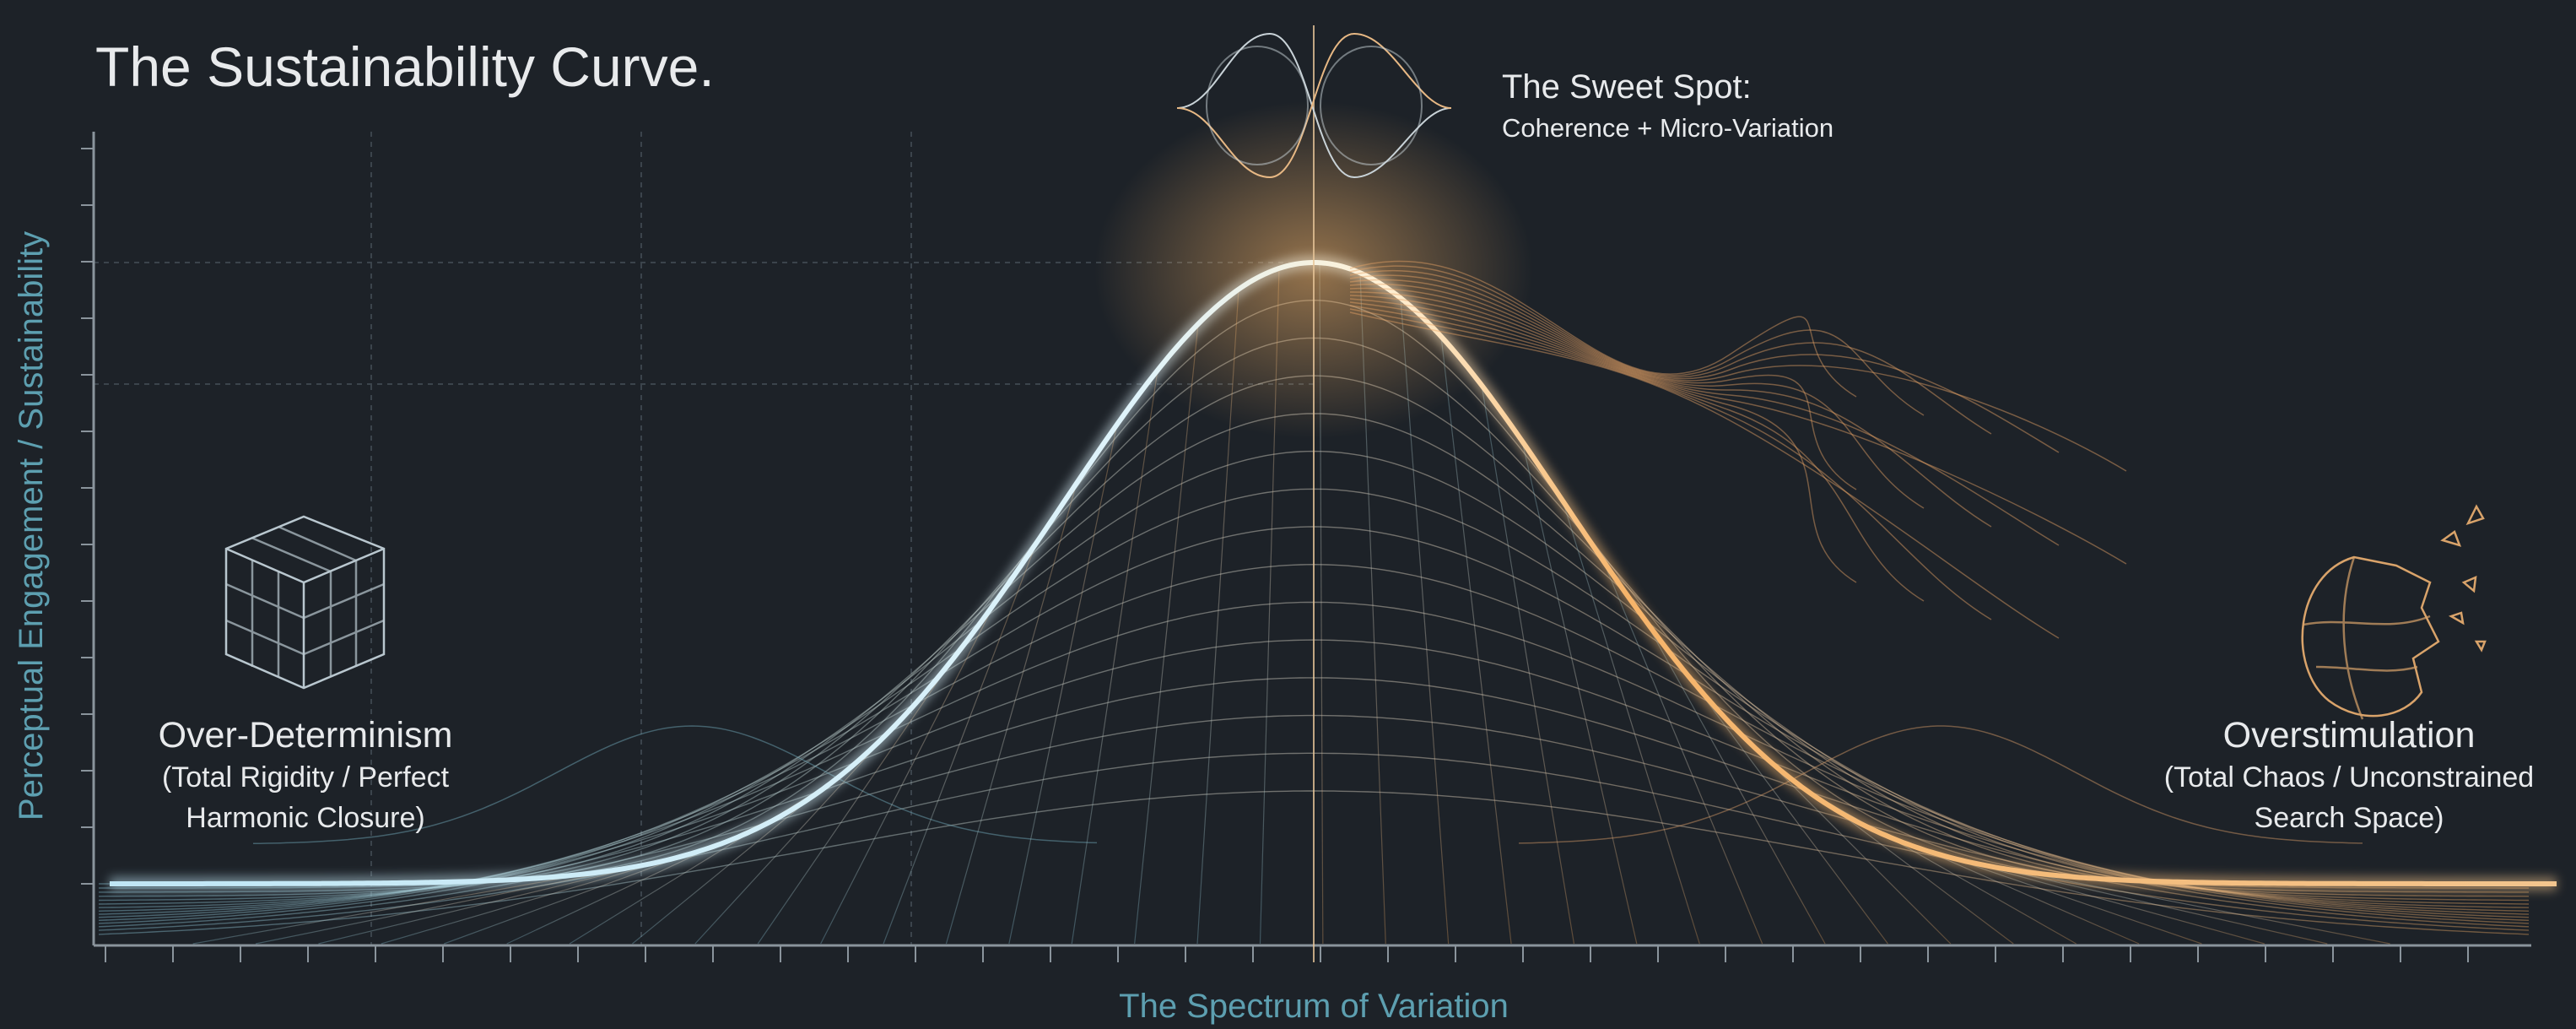 The image size is (2576, 1029). I want to click on sphere-mesh, so click(2367, 638).